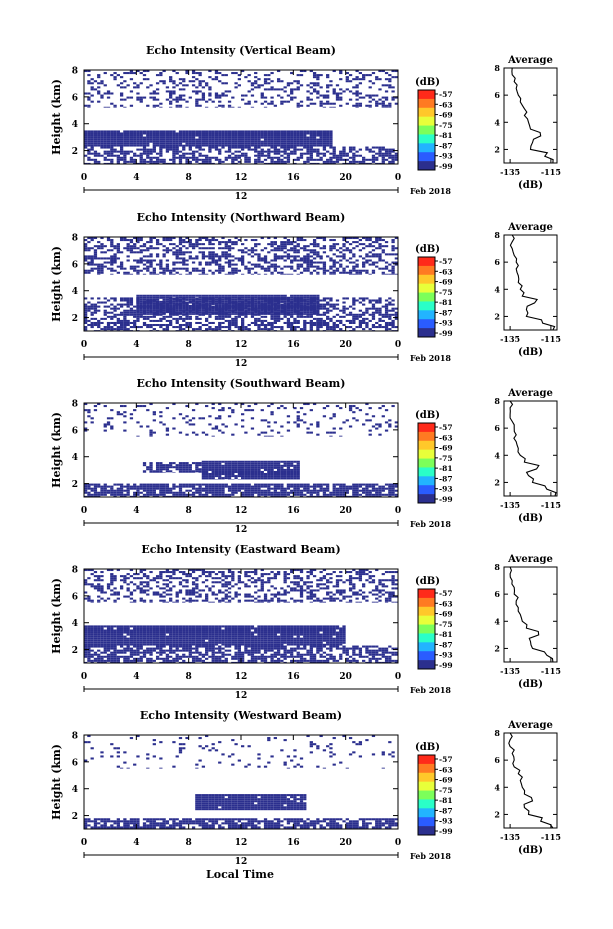  I want to click on colorbar-tick-label: -75, so click(446, 125).